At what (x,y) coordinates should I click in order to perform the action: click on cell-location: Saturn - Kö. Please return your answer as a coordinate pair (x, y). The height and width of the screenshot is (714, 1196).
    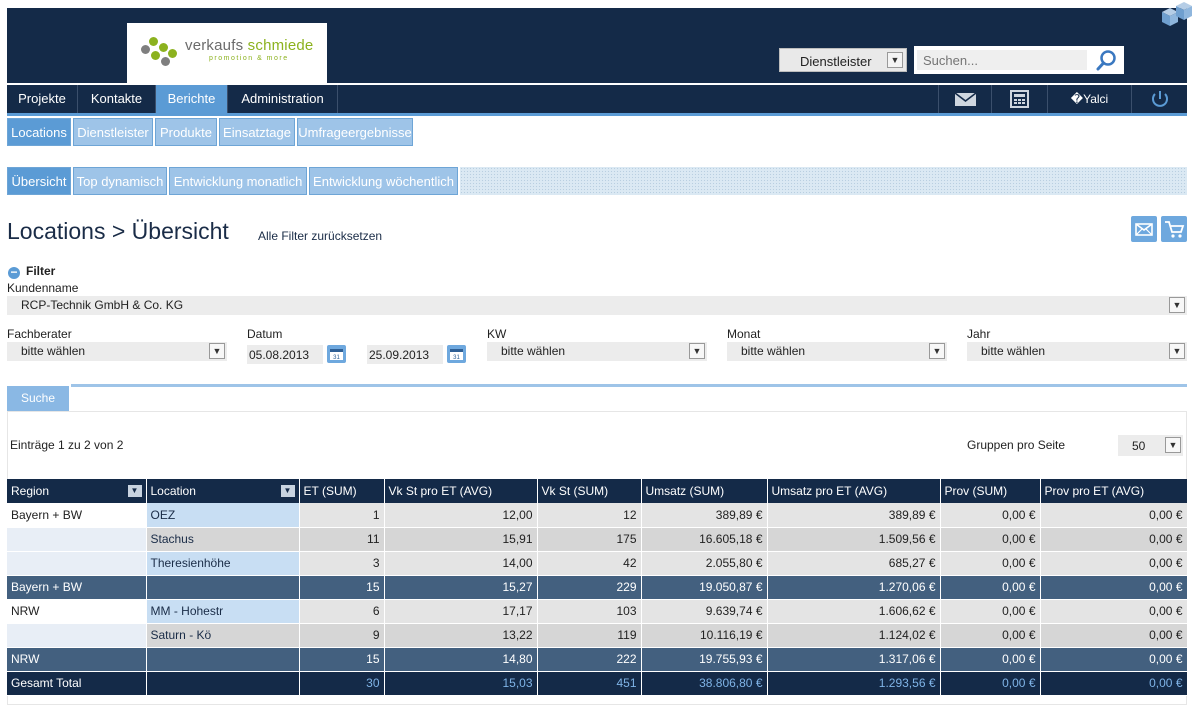
    Looking at the image, I should click on (223, 635).